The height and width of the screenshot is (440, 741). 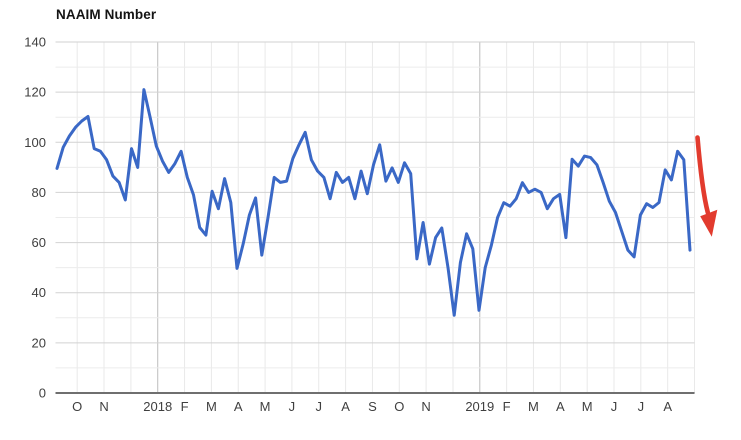 I want to click on svg-text: 0, so click(x=42, y=393).